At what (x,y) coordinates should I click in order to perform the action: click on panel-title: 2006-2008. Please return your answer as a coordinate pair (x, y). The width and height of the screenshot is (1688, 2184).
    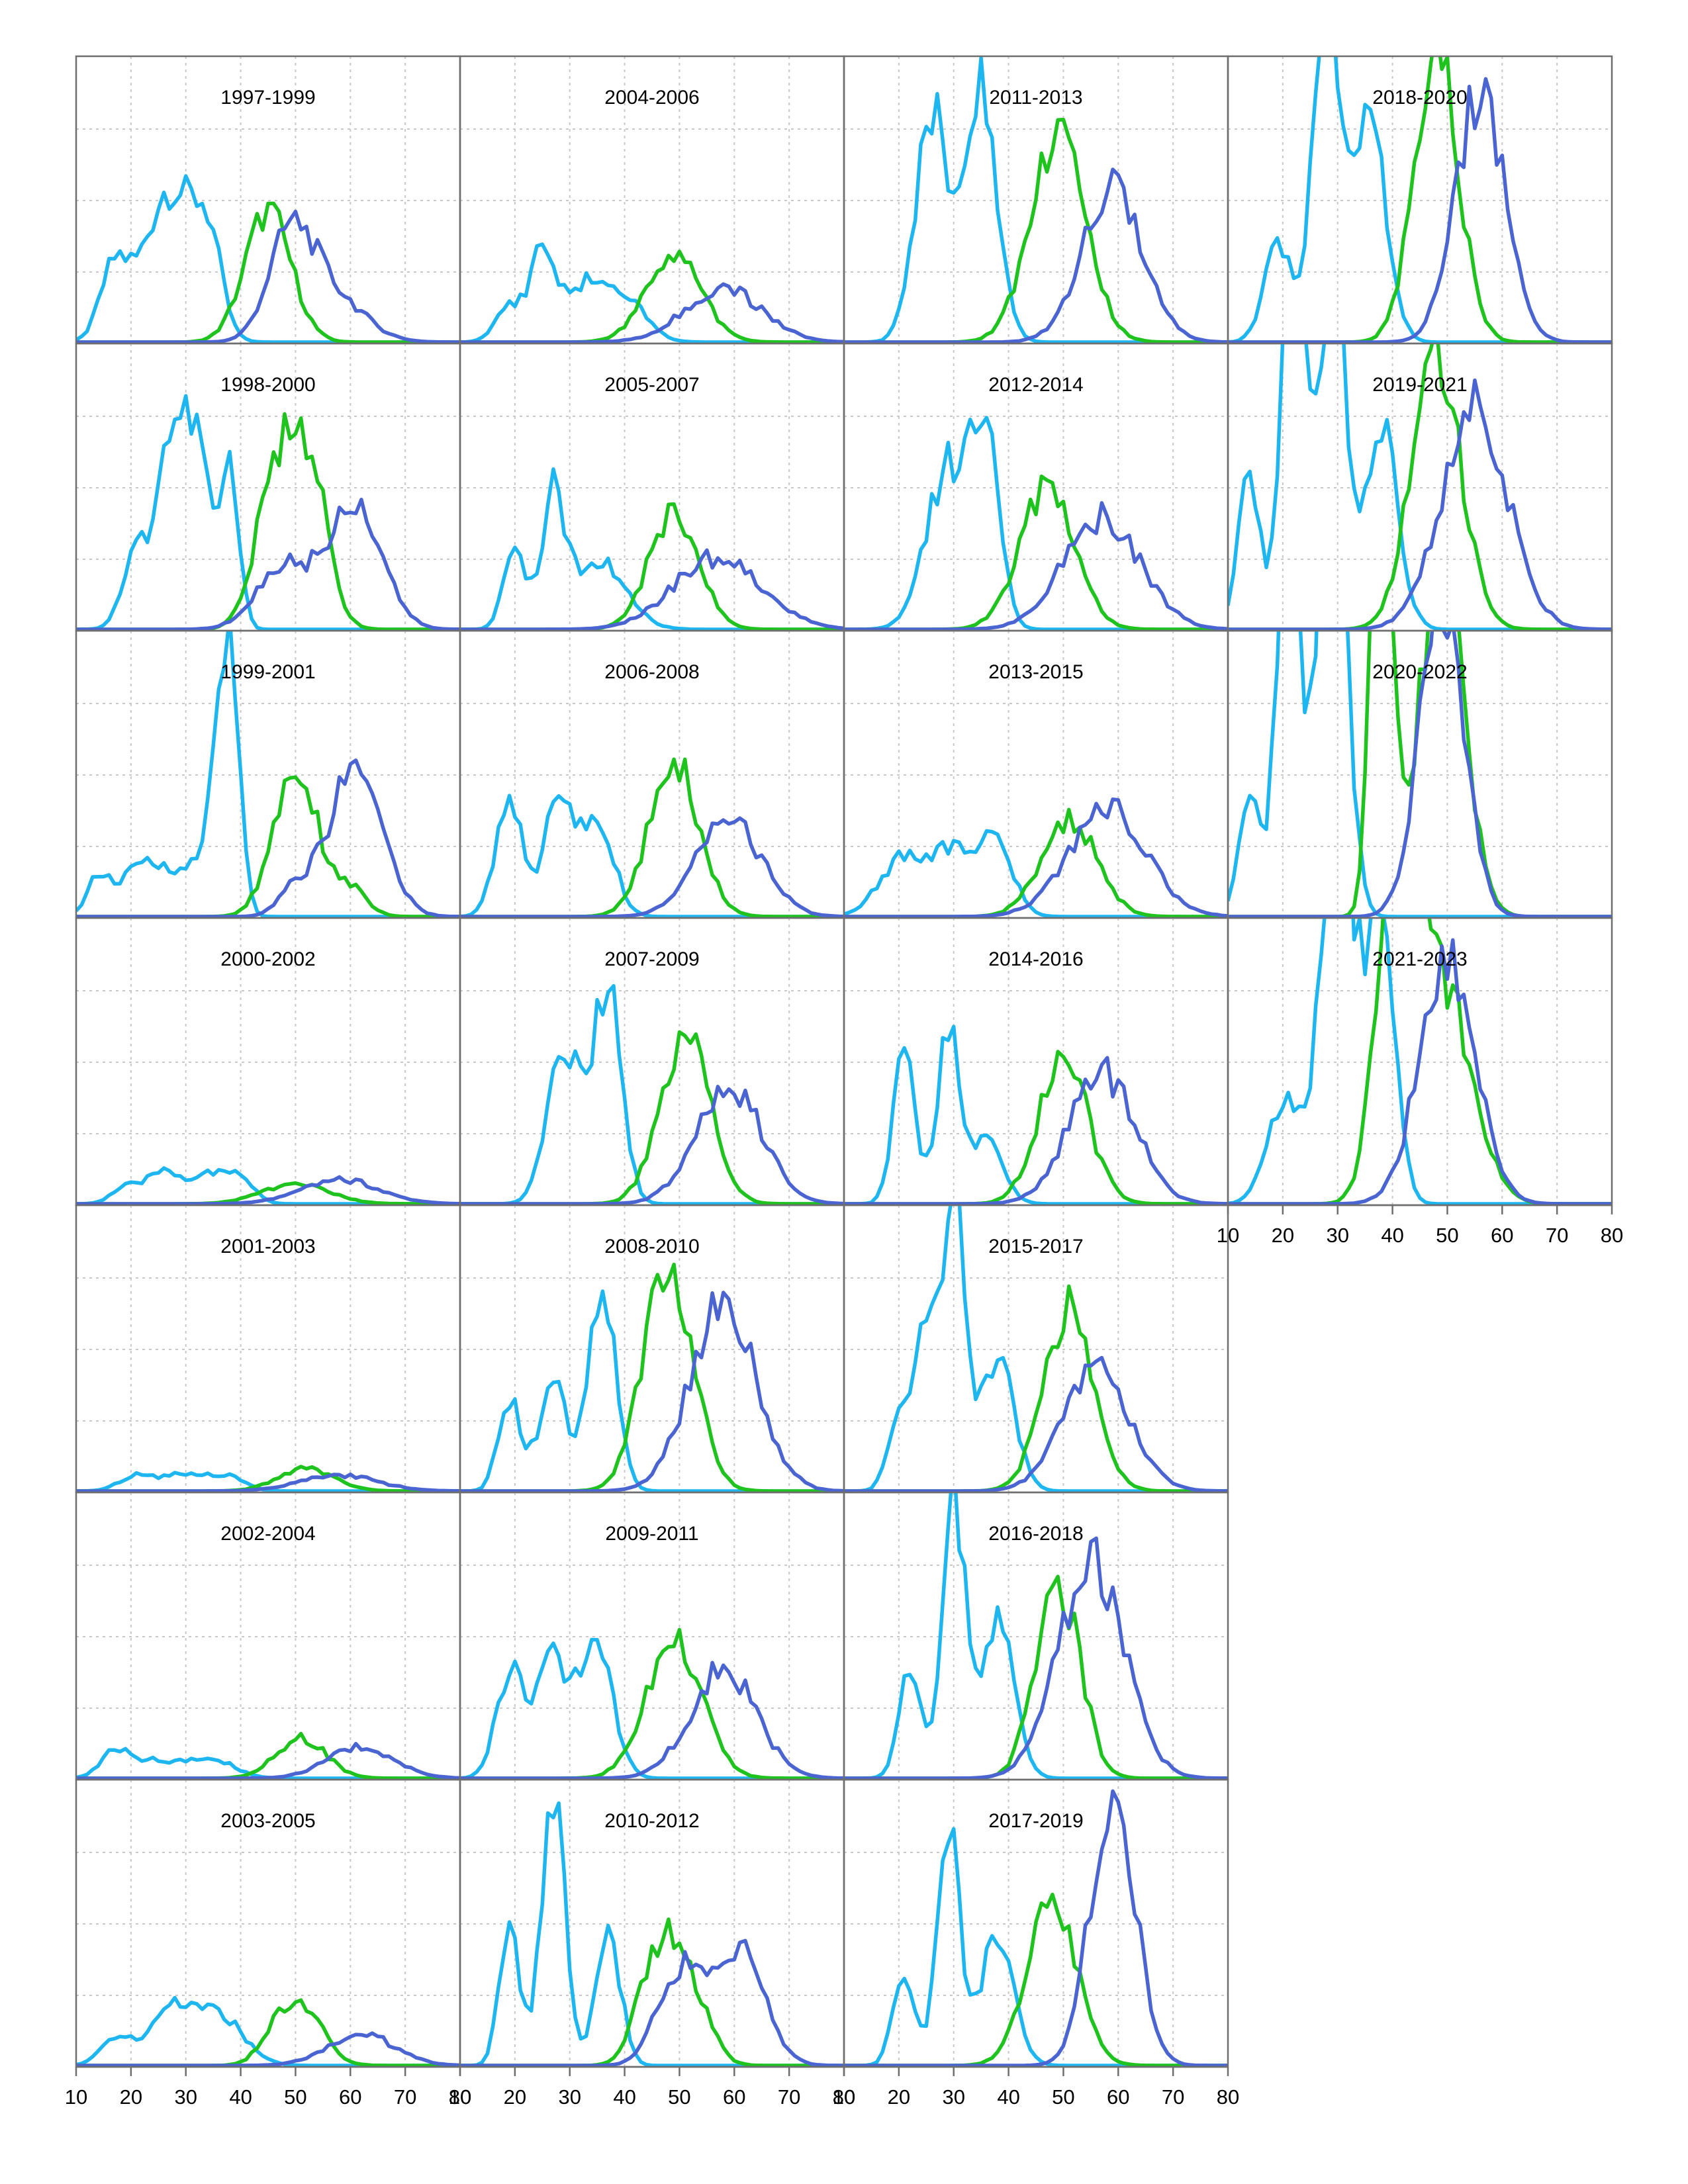
    Looking at the image, I should click on (651, 672).